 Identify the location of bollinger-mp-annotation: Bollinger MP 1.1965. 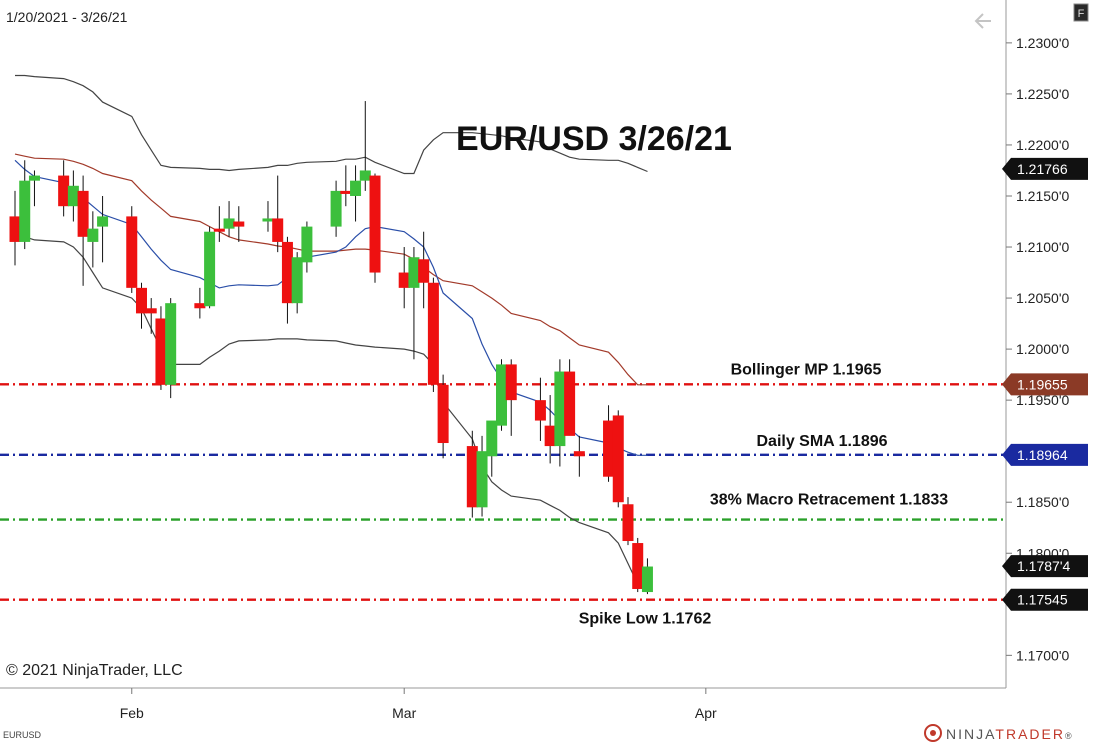
(806, 369).